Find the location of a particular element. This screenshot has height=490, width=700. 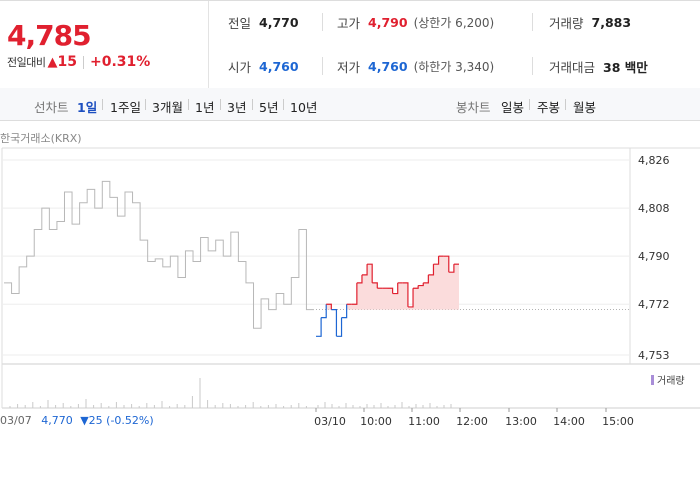

prev-close-label: 전일 is located at coordinates (240, 23).